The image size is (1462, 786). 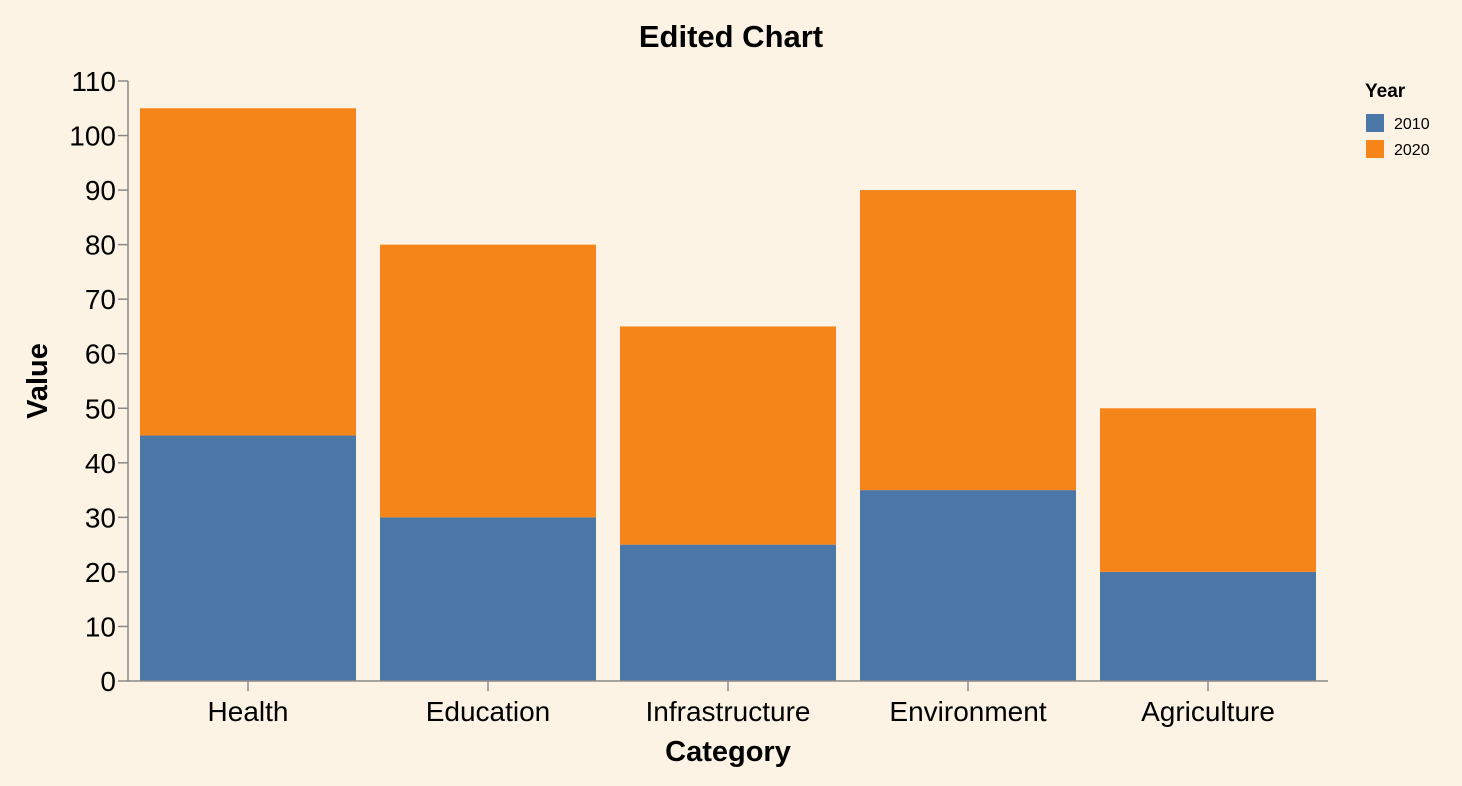 What do you see at coordinates (1375, 123) in the screenshot?
I see `legend-swatch-2010` at bounding box center [1375, 123].